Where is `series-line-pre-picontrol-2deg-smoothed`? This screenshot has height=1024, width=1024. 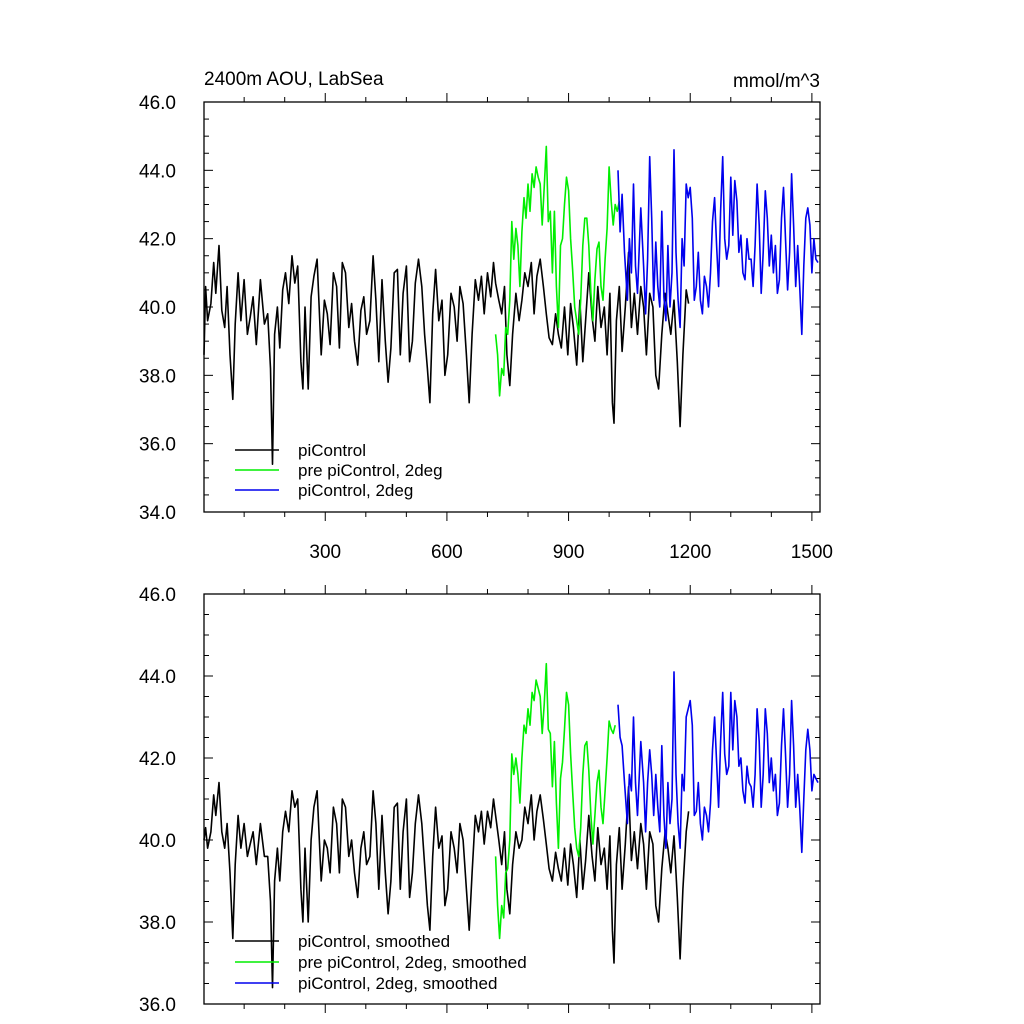 series-line-pre-picontrol-2deg-smoothed is located at coordinates (555, 801).